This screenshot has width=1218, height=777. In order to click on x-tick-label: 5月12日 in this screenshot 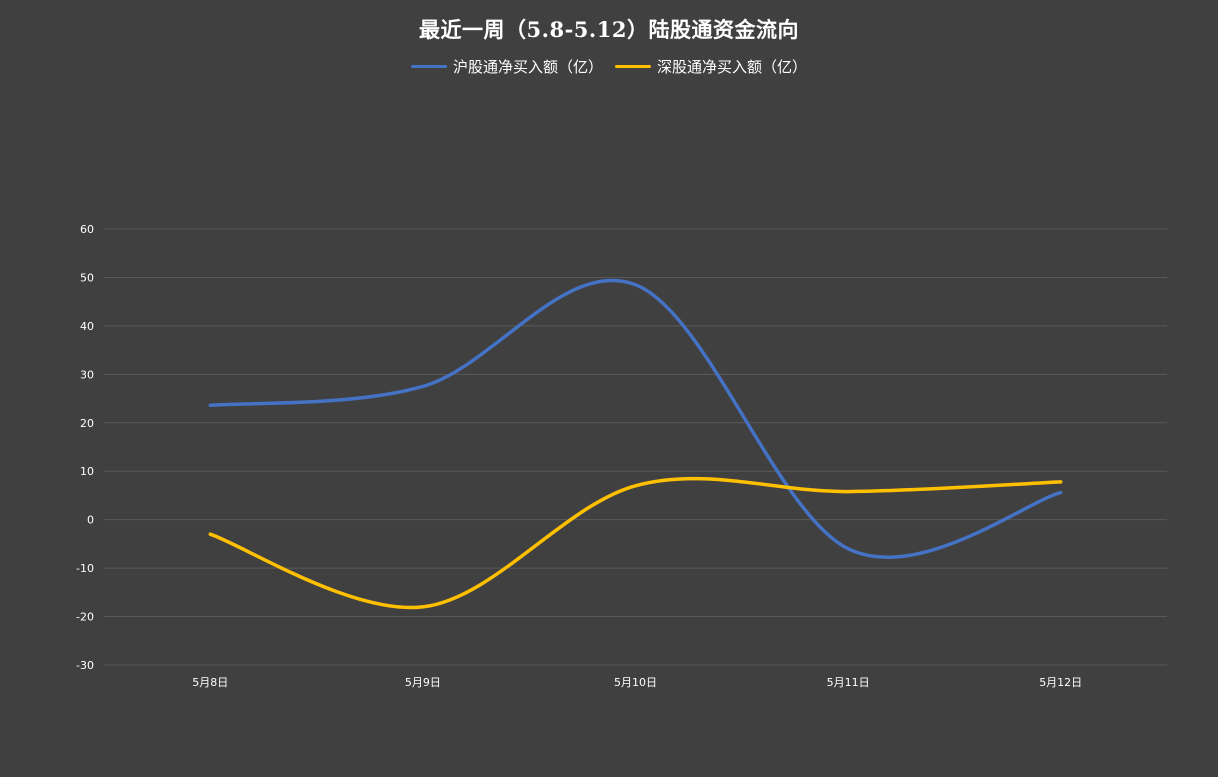, I will do `click(1060, 682)`.